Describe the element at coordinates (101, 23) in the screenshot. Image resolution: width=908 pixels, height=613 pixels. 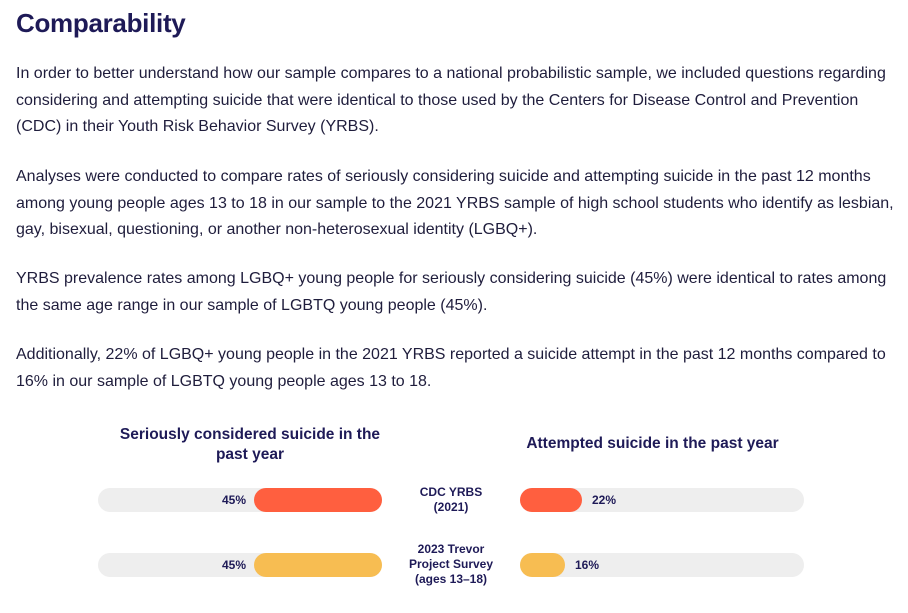
I see `page-title: Comparability` at that location.